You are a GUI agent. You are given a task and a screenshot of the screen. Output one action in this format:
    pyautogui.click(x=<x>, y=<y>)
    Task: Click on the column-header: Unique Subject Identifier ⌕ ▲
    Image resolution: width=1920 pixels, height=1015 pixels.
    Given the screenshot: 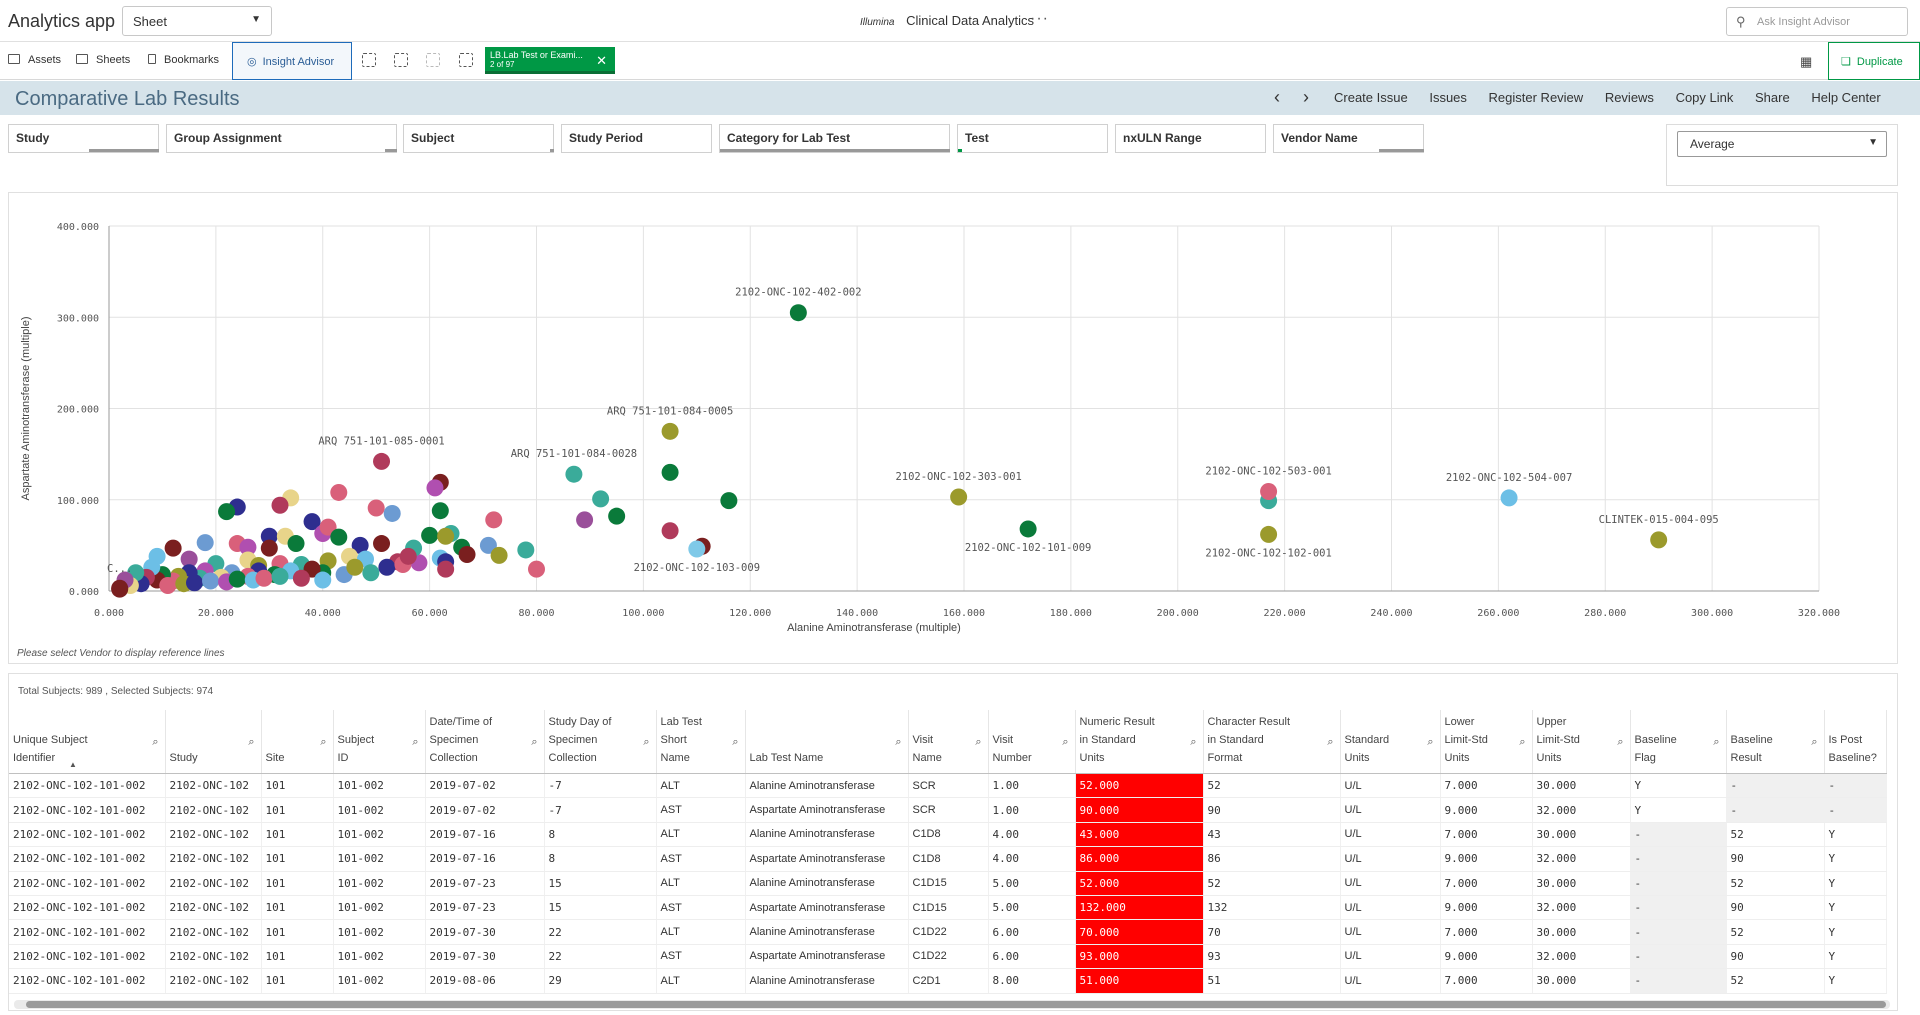 What is the action you would take?
    pyautogui.click(x=87, y=742)
    